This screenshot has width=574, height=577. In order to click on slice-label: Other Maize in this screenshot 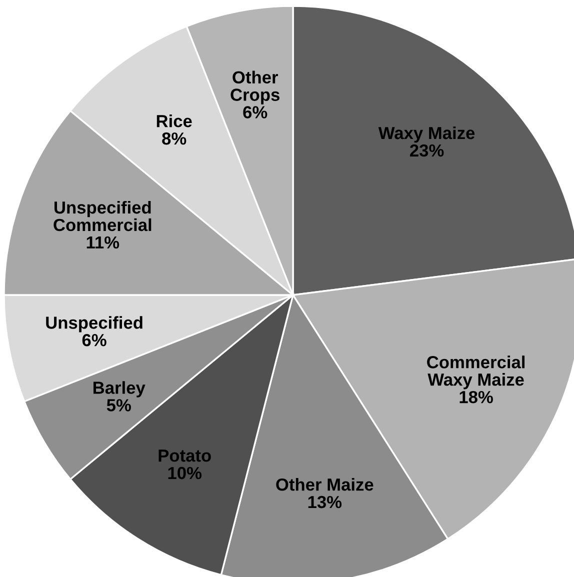, I will do `click(325, 484)`.